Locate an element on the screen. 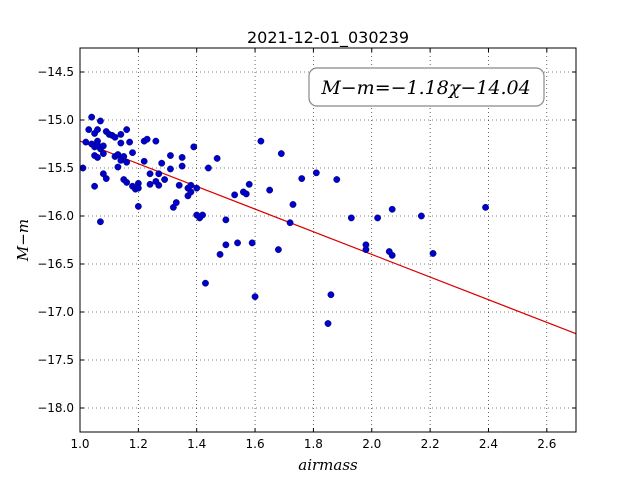 This screenshot has height=480, width=640. chart-title: 2021-12-01_030239 is located at coordinates (328, 38).